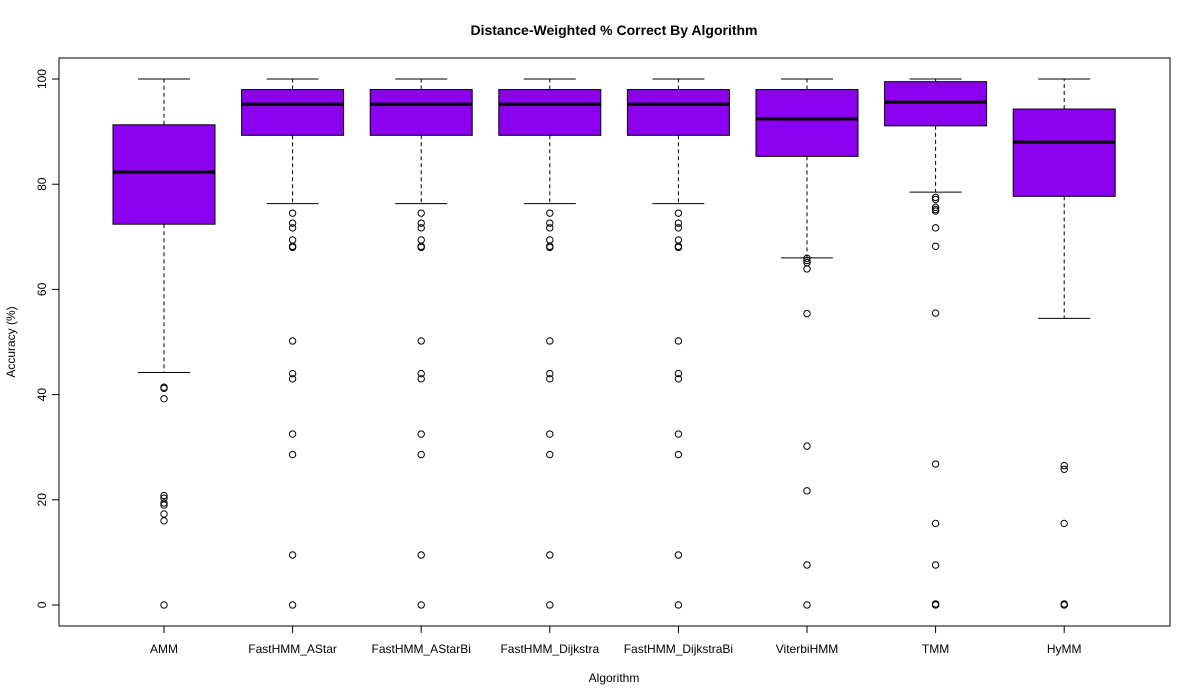 The image size is (1200, 700). What do you see at coordinates (1064, 343) in the screenshot?
I see `box-hymm` at bounding box center [1064, 343].